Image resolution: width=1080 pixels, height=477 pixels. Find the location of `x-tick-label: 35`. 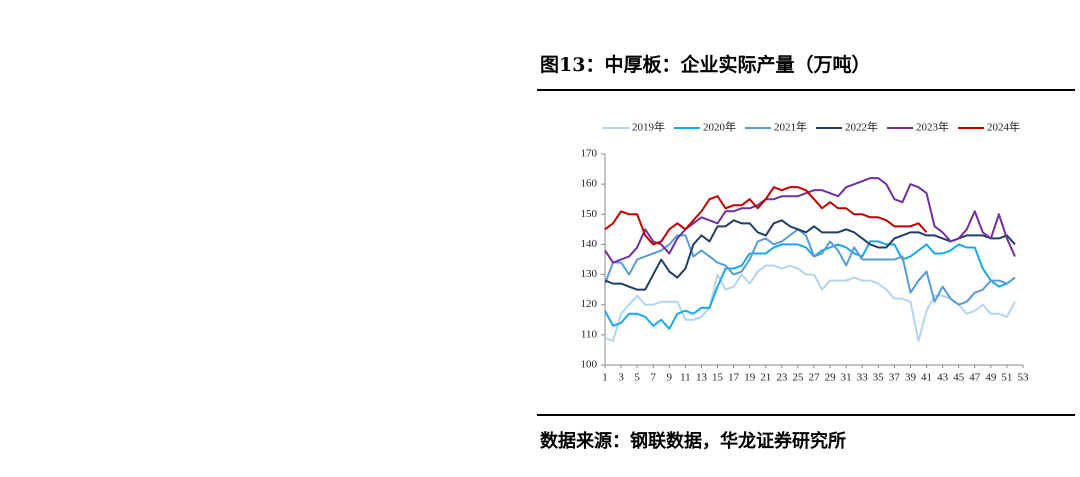

x-tick-label: 35 is located at coordinates (879, 378).